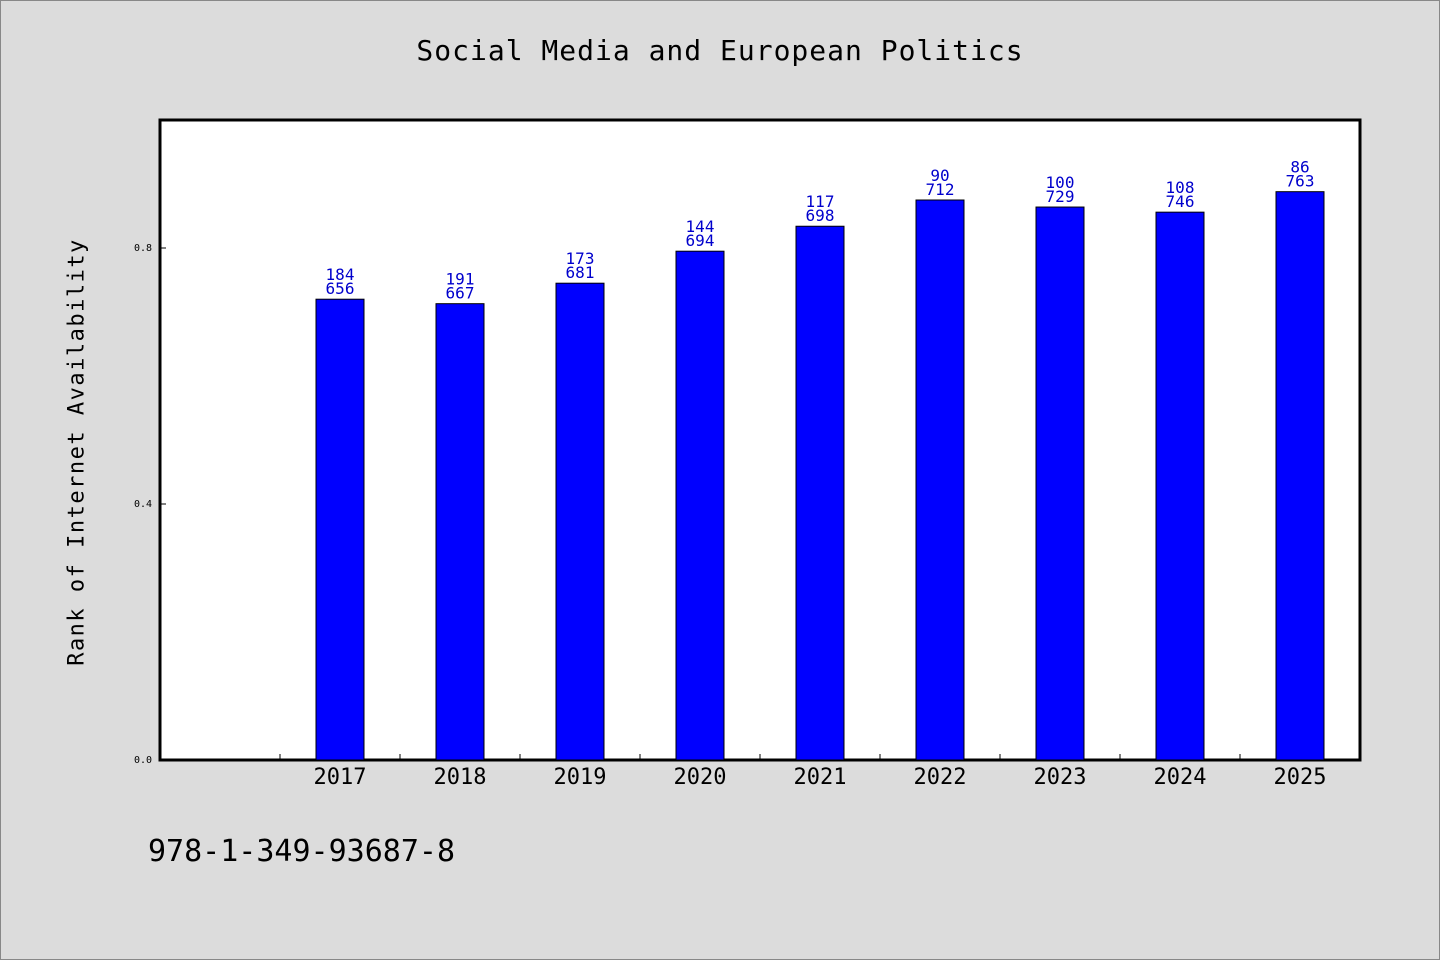 The image size is (1440, 960). What do you see at coordinates (940, 777) in the screenshot?
I see `x-tick-label-2022: 2022` at bounding box center [940, 777].